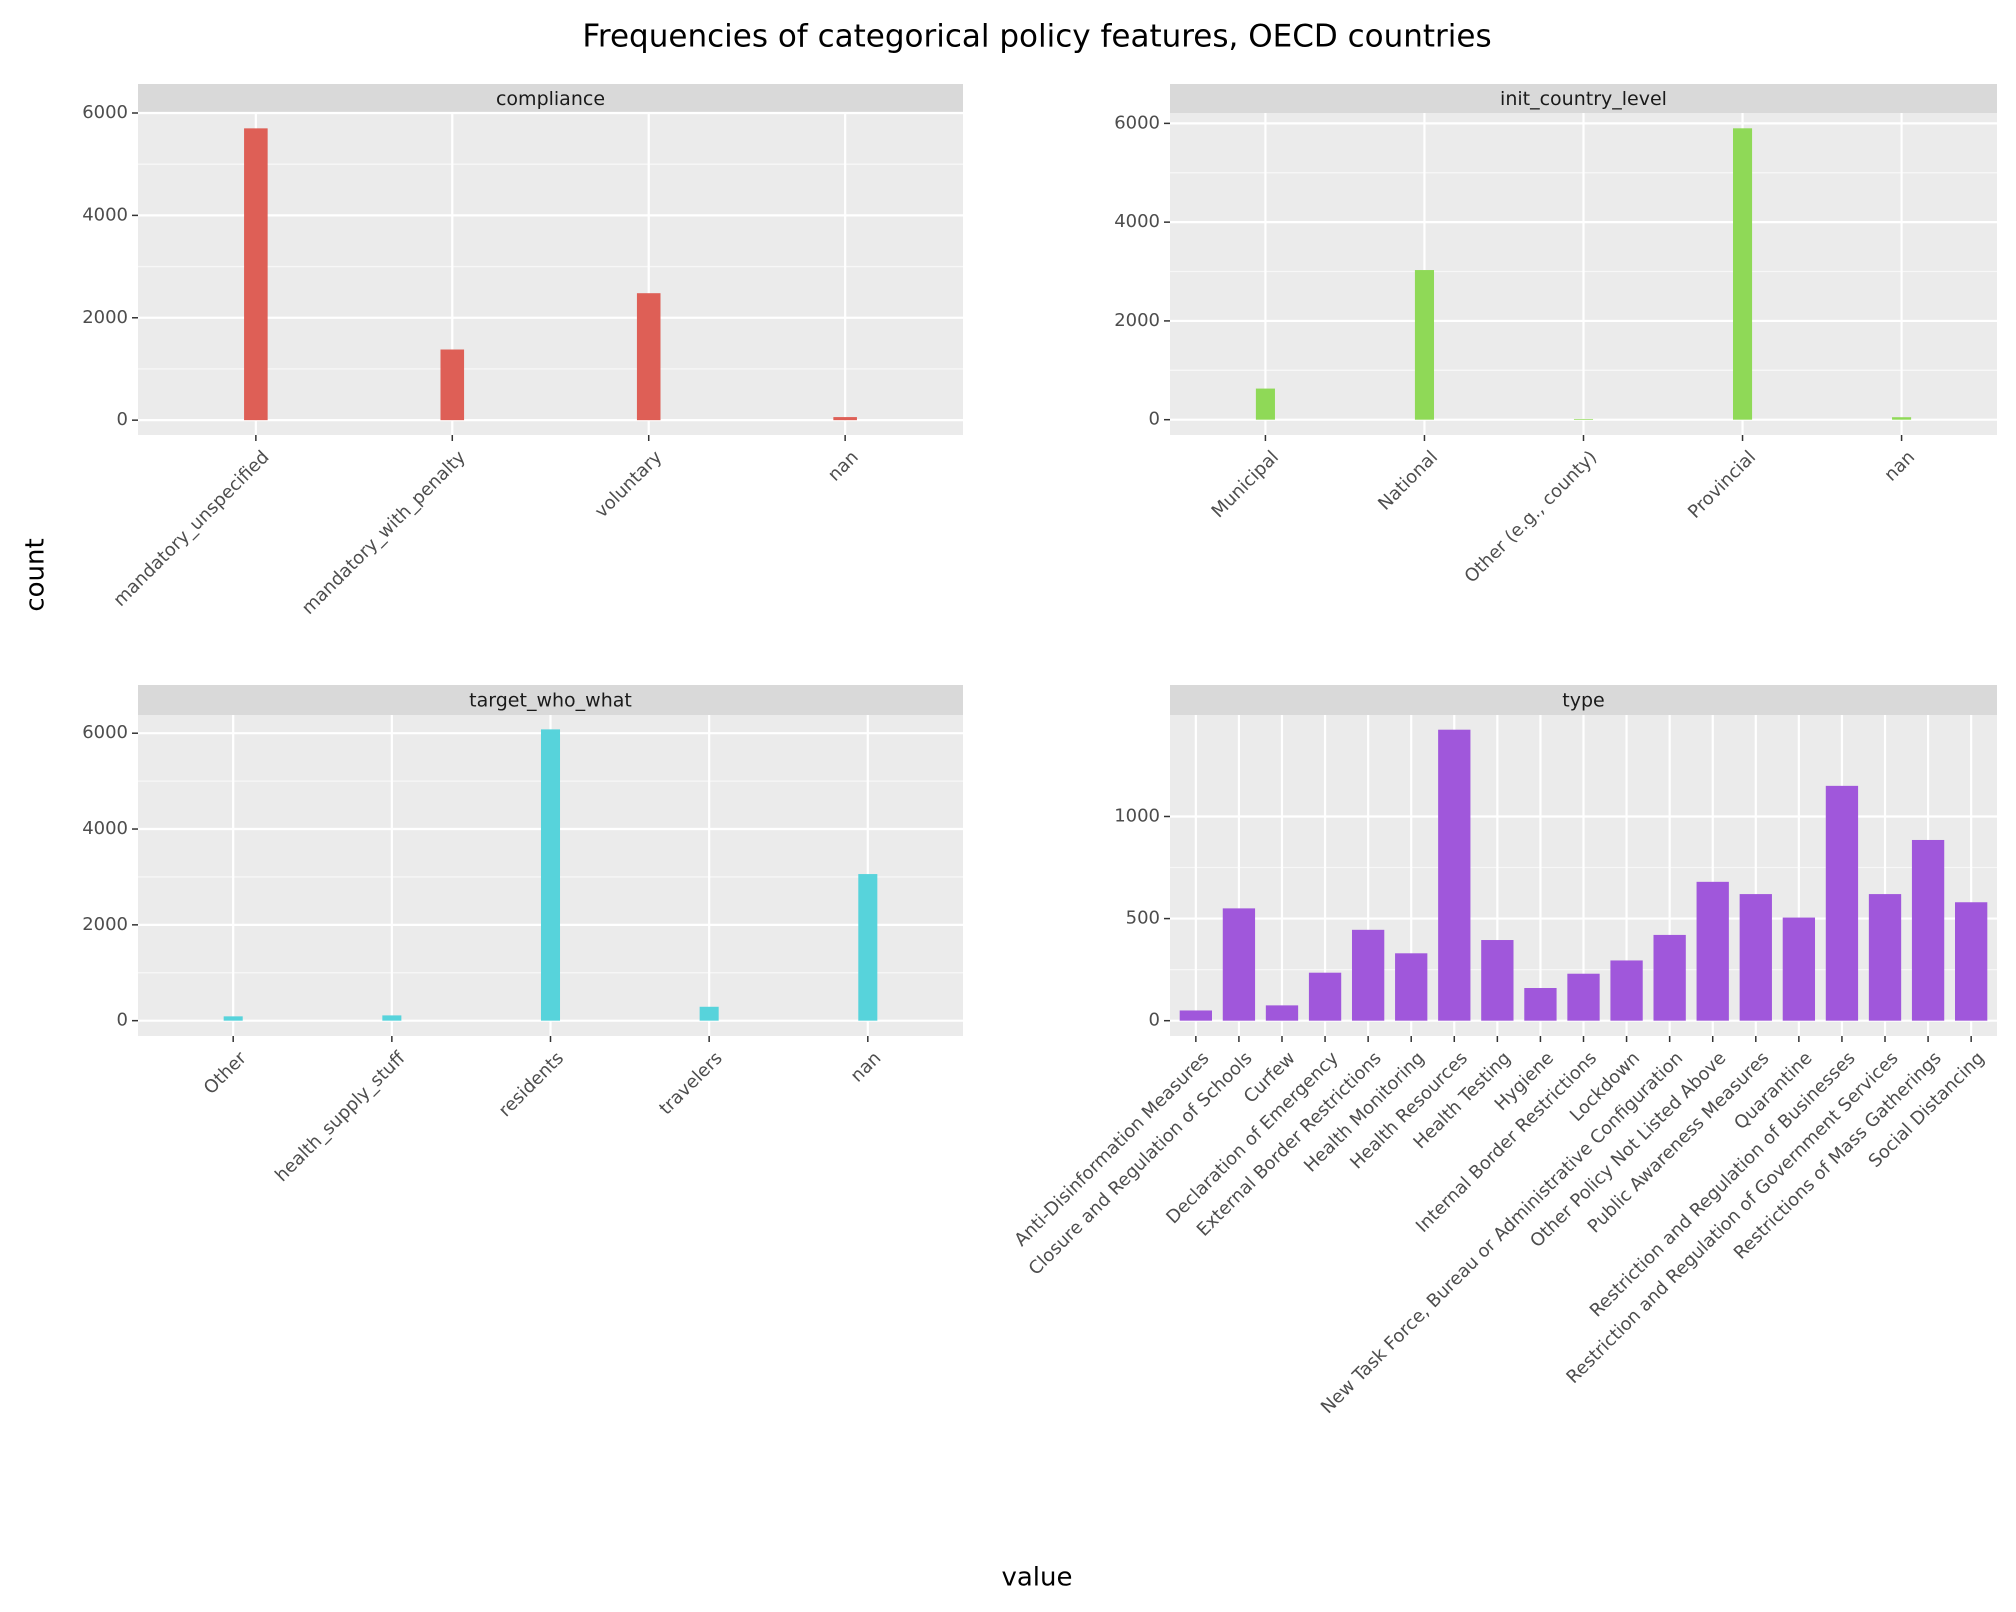  Describe the element at coordinates (1245, 484) in the screenshot. I see `x-tick-label: Municipal` at that location.